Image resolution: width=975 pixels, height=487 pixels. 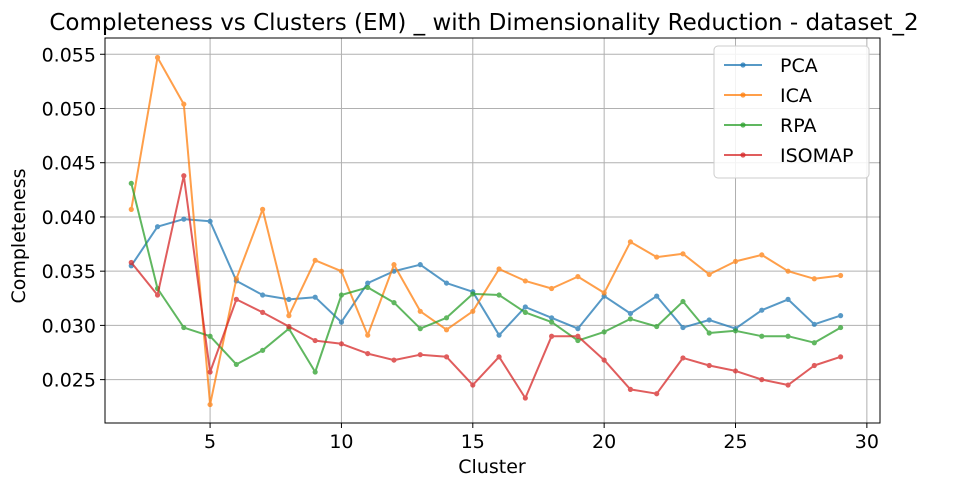 What do you see at coordinates (69, 272) in the screenshot?
I see `y-tick-label: 0.035` at bounding box center [69, 272].